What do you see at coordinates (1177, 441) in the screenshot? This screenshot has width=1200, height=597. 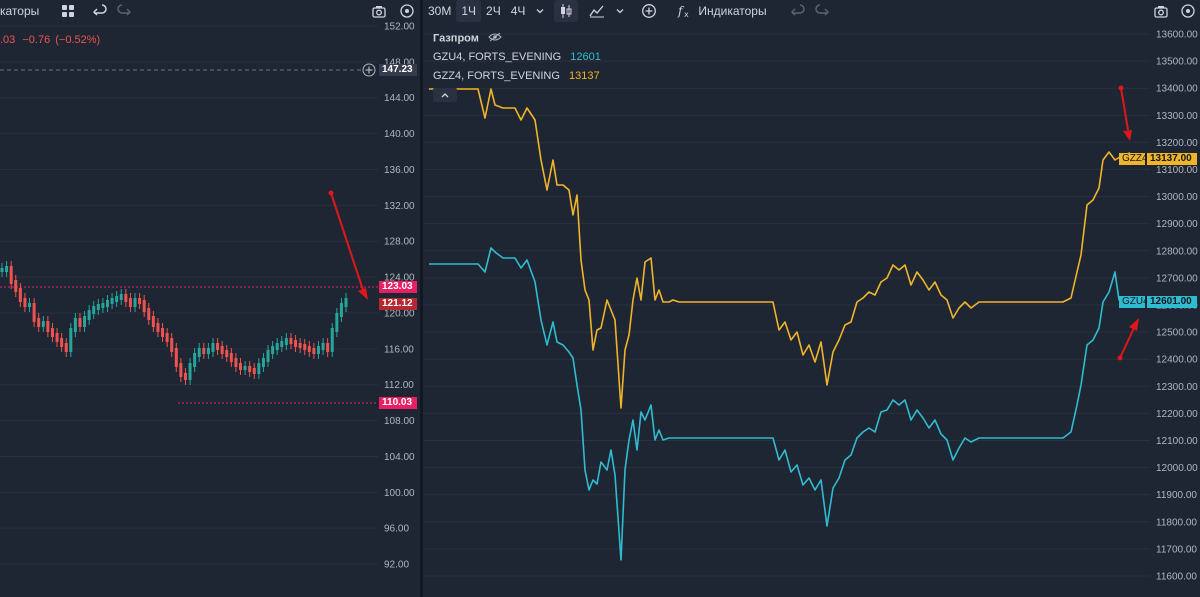 I see `price-tick-label: 12100.00` at bounding box center [1177, 441].